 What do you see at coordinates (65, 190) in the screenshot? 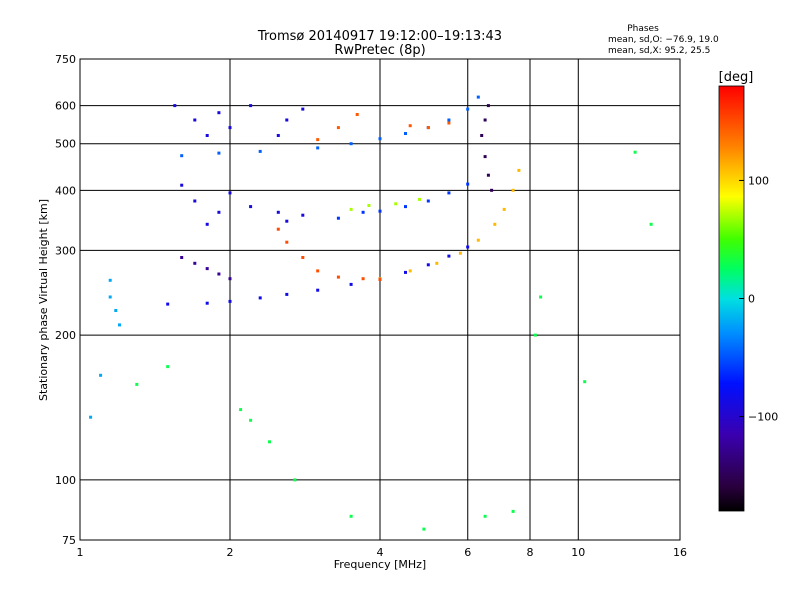
I see `y-tick-label: 400` at bounding box center [65, 190].